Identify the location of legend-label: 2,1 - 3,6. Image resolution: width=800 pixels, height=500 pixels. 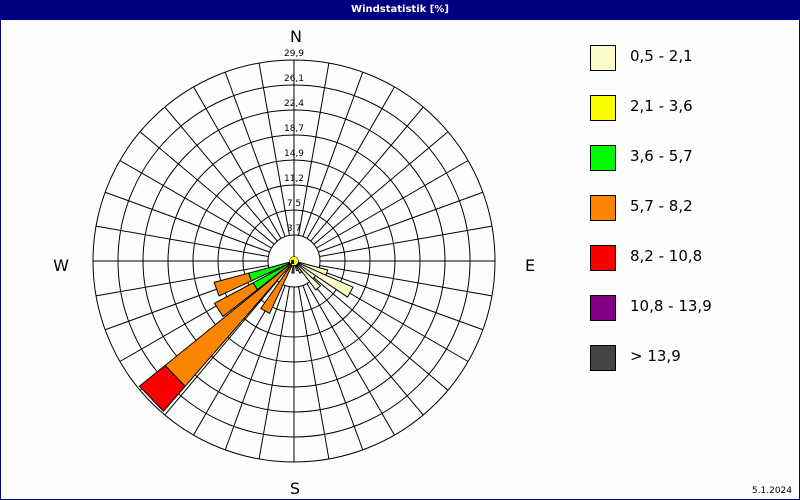
(661, 106).